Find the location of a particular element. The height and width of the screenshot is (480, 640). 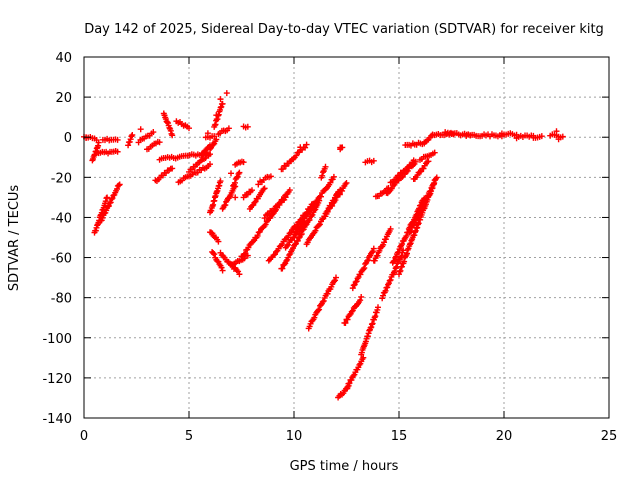

x-tick-label: 20 is located at coordinates (504, 436).